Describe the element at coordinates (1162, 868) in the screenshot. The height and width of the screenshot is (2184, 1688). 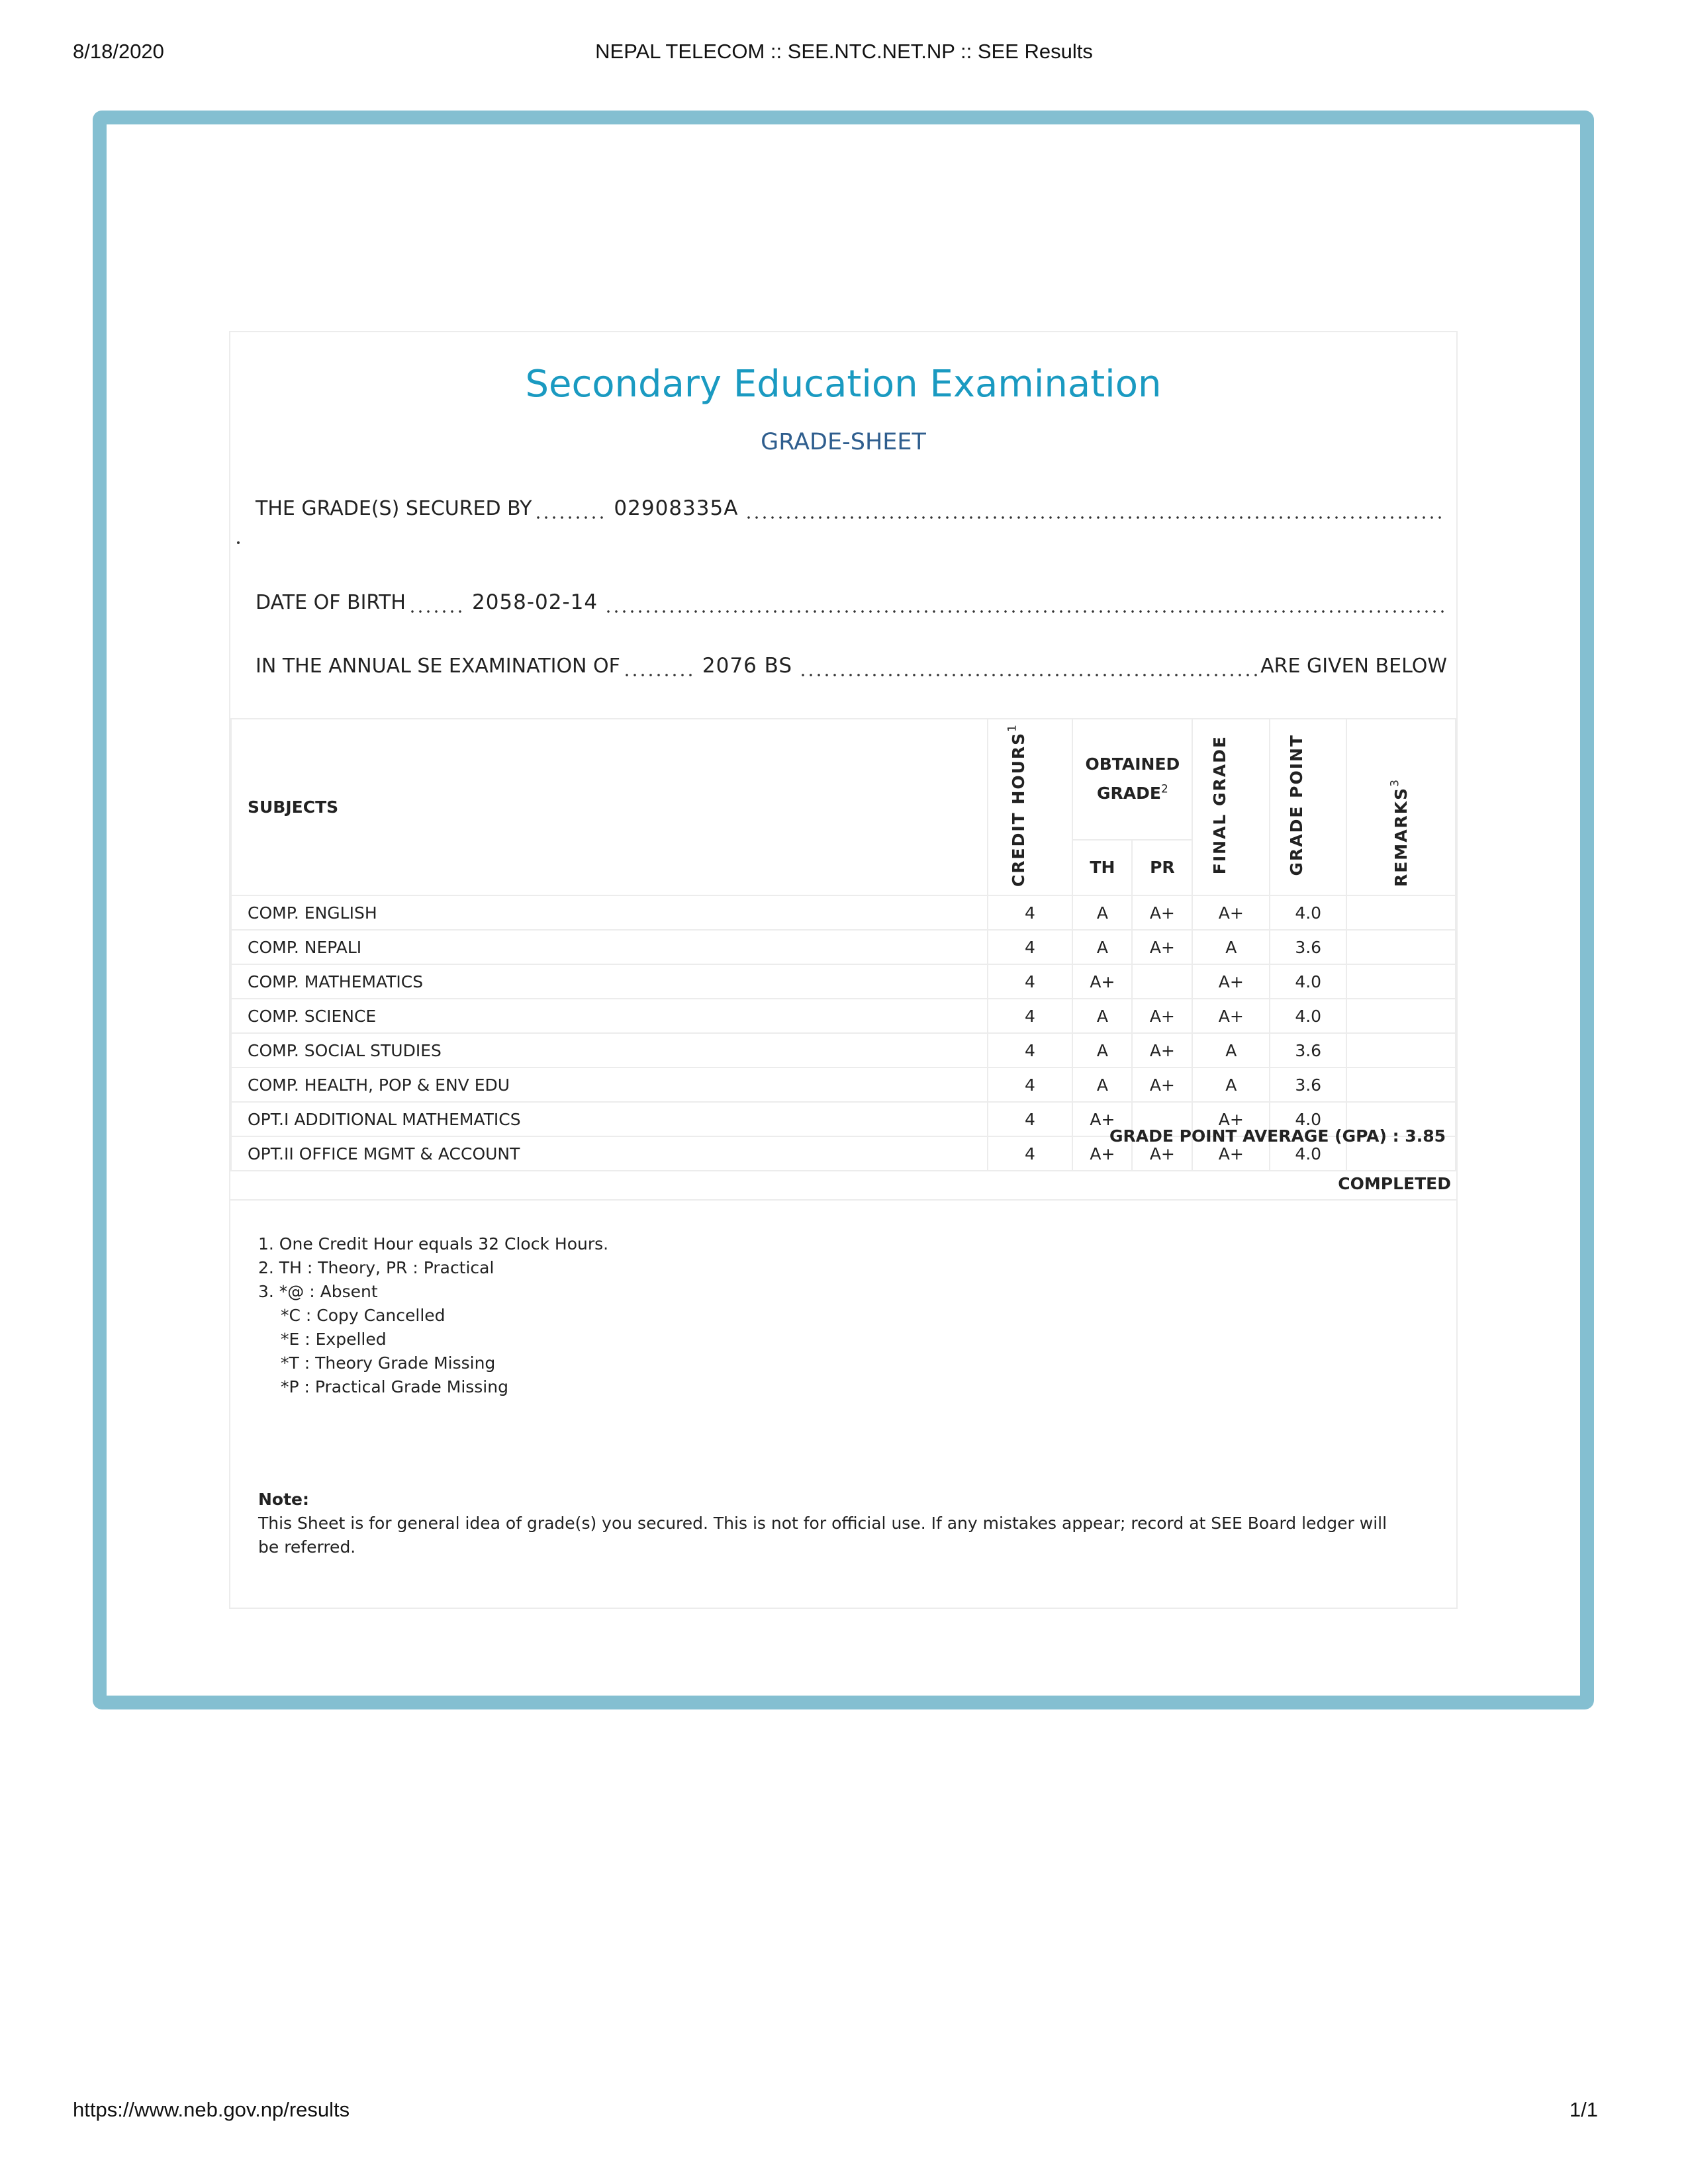
I see `header-pr: PR` at that location.